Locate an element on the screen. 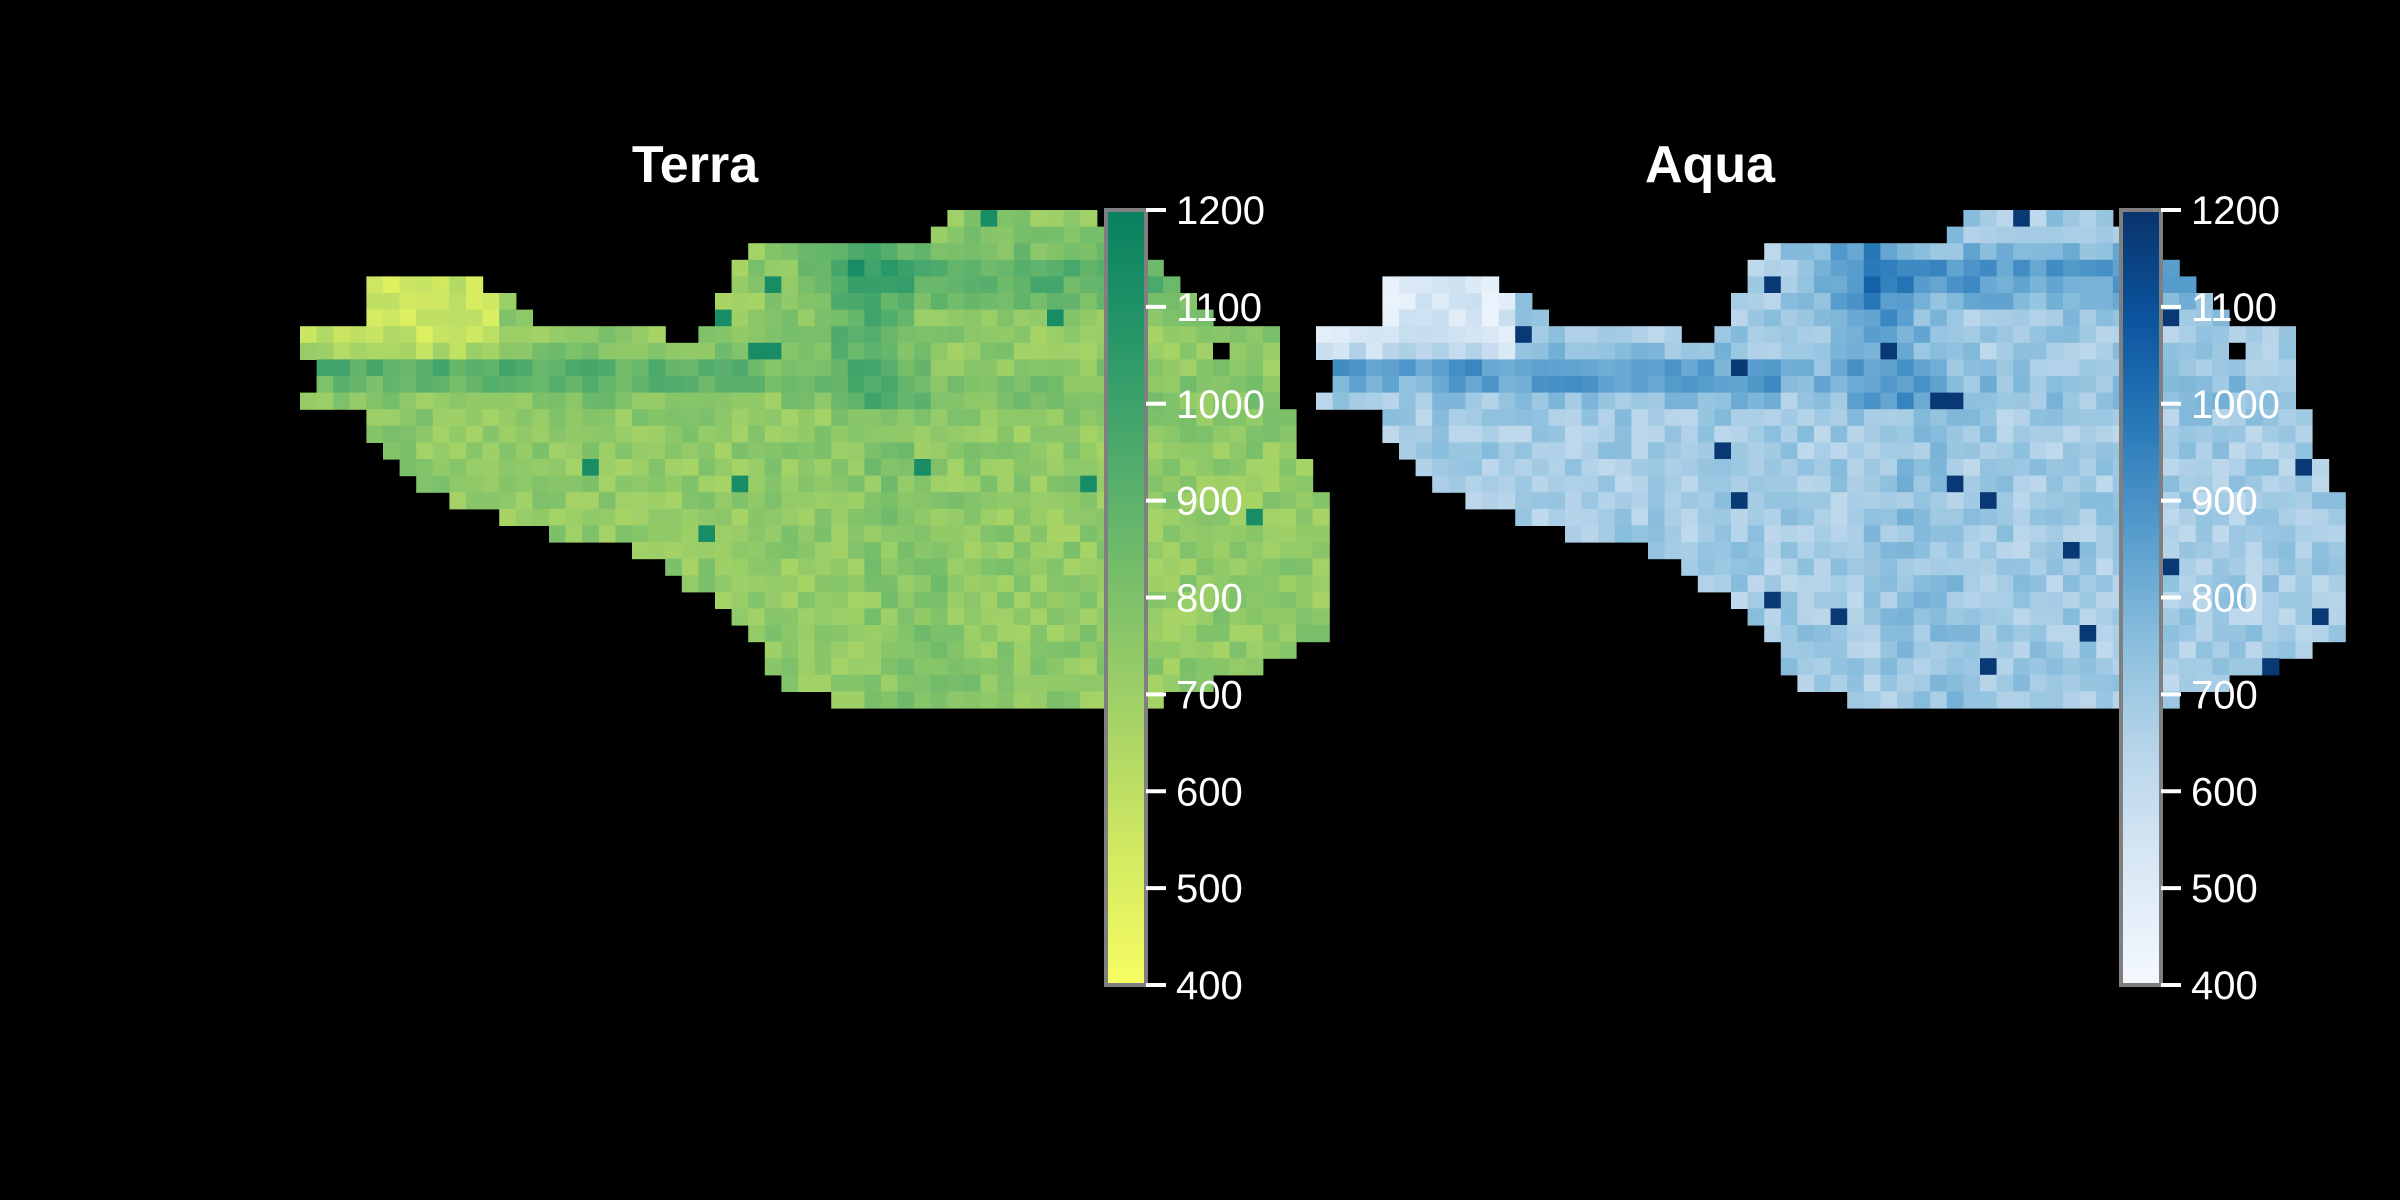 The height and width of the screenshot is (1200, 2400). terra-colorbar-tick-label: 900 is located at coordinates (1209, 502).